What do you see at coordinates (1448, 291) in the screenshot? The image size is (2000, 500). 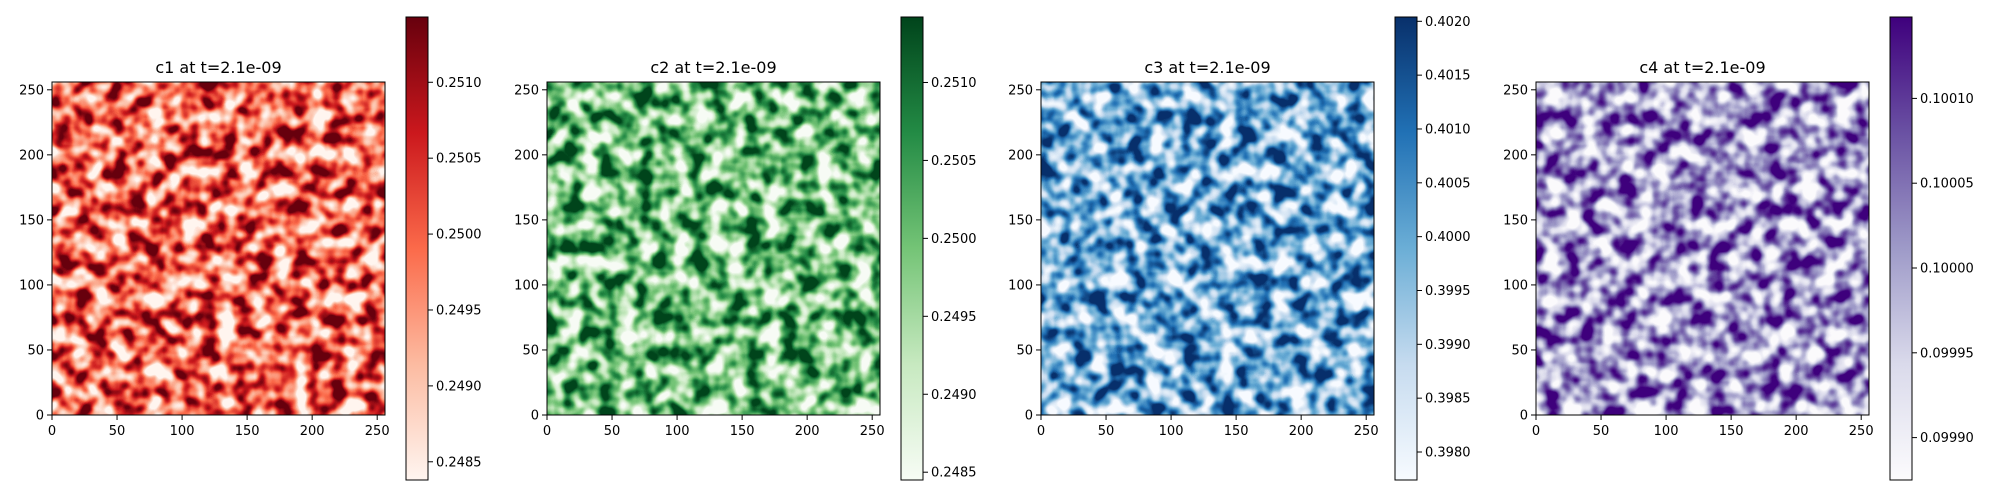 I see `colorbar-tick-label: 0.3995` at bounding box center [1448, 291].